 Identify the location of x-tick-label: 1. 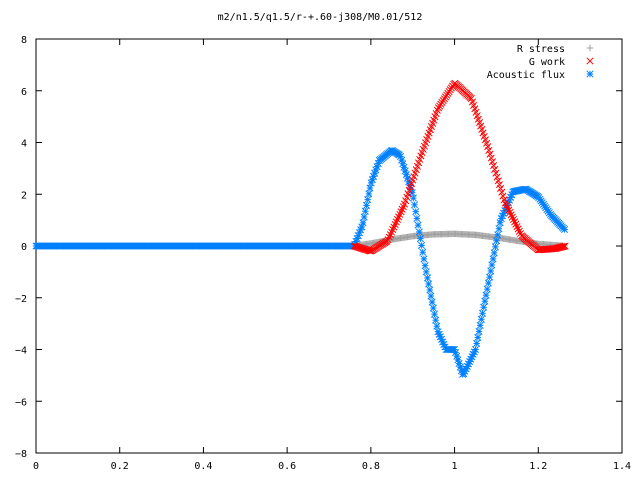
(455, 466).